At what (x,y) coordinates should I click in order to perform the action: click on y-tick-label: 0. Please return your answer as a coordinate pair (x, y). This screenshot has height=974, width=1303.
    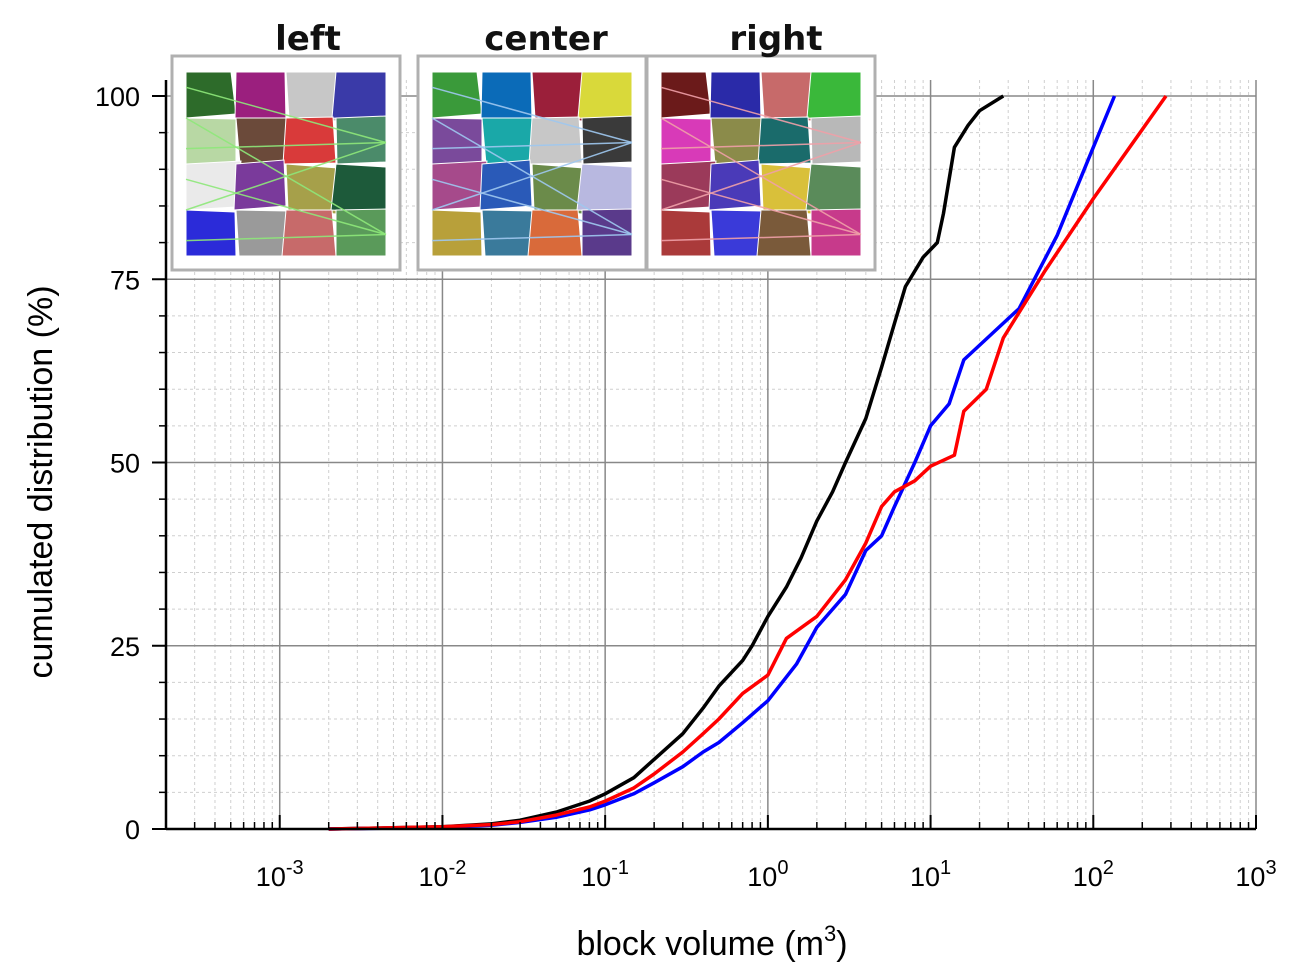
    Looking at the image, I should click on (132, 830).